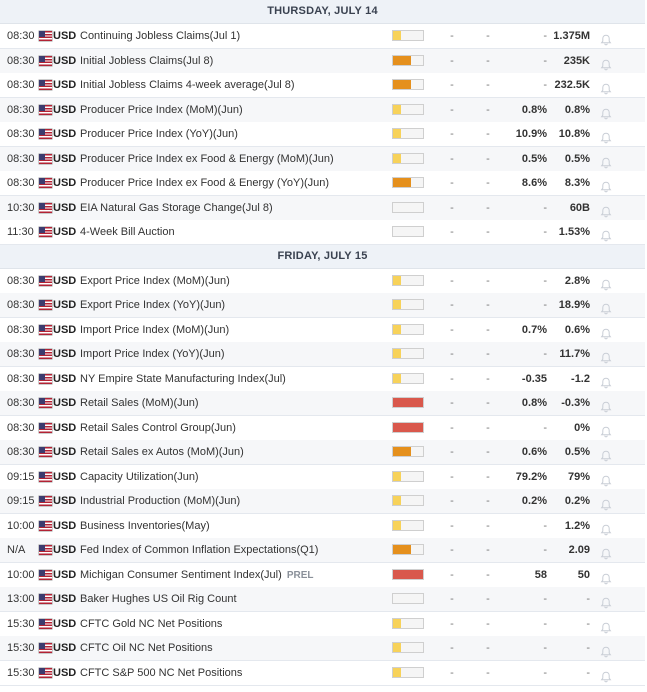  I want to click on event-name: Retail Sales ex Autos (MoM)(Jun), so click(230, 452).